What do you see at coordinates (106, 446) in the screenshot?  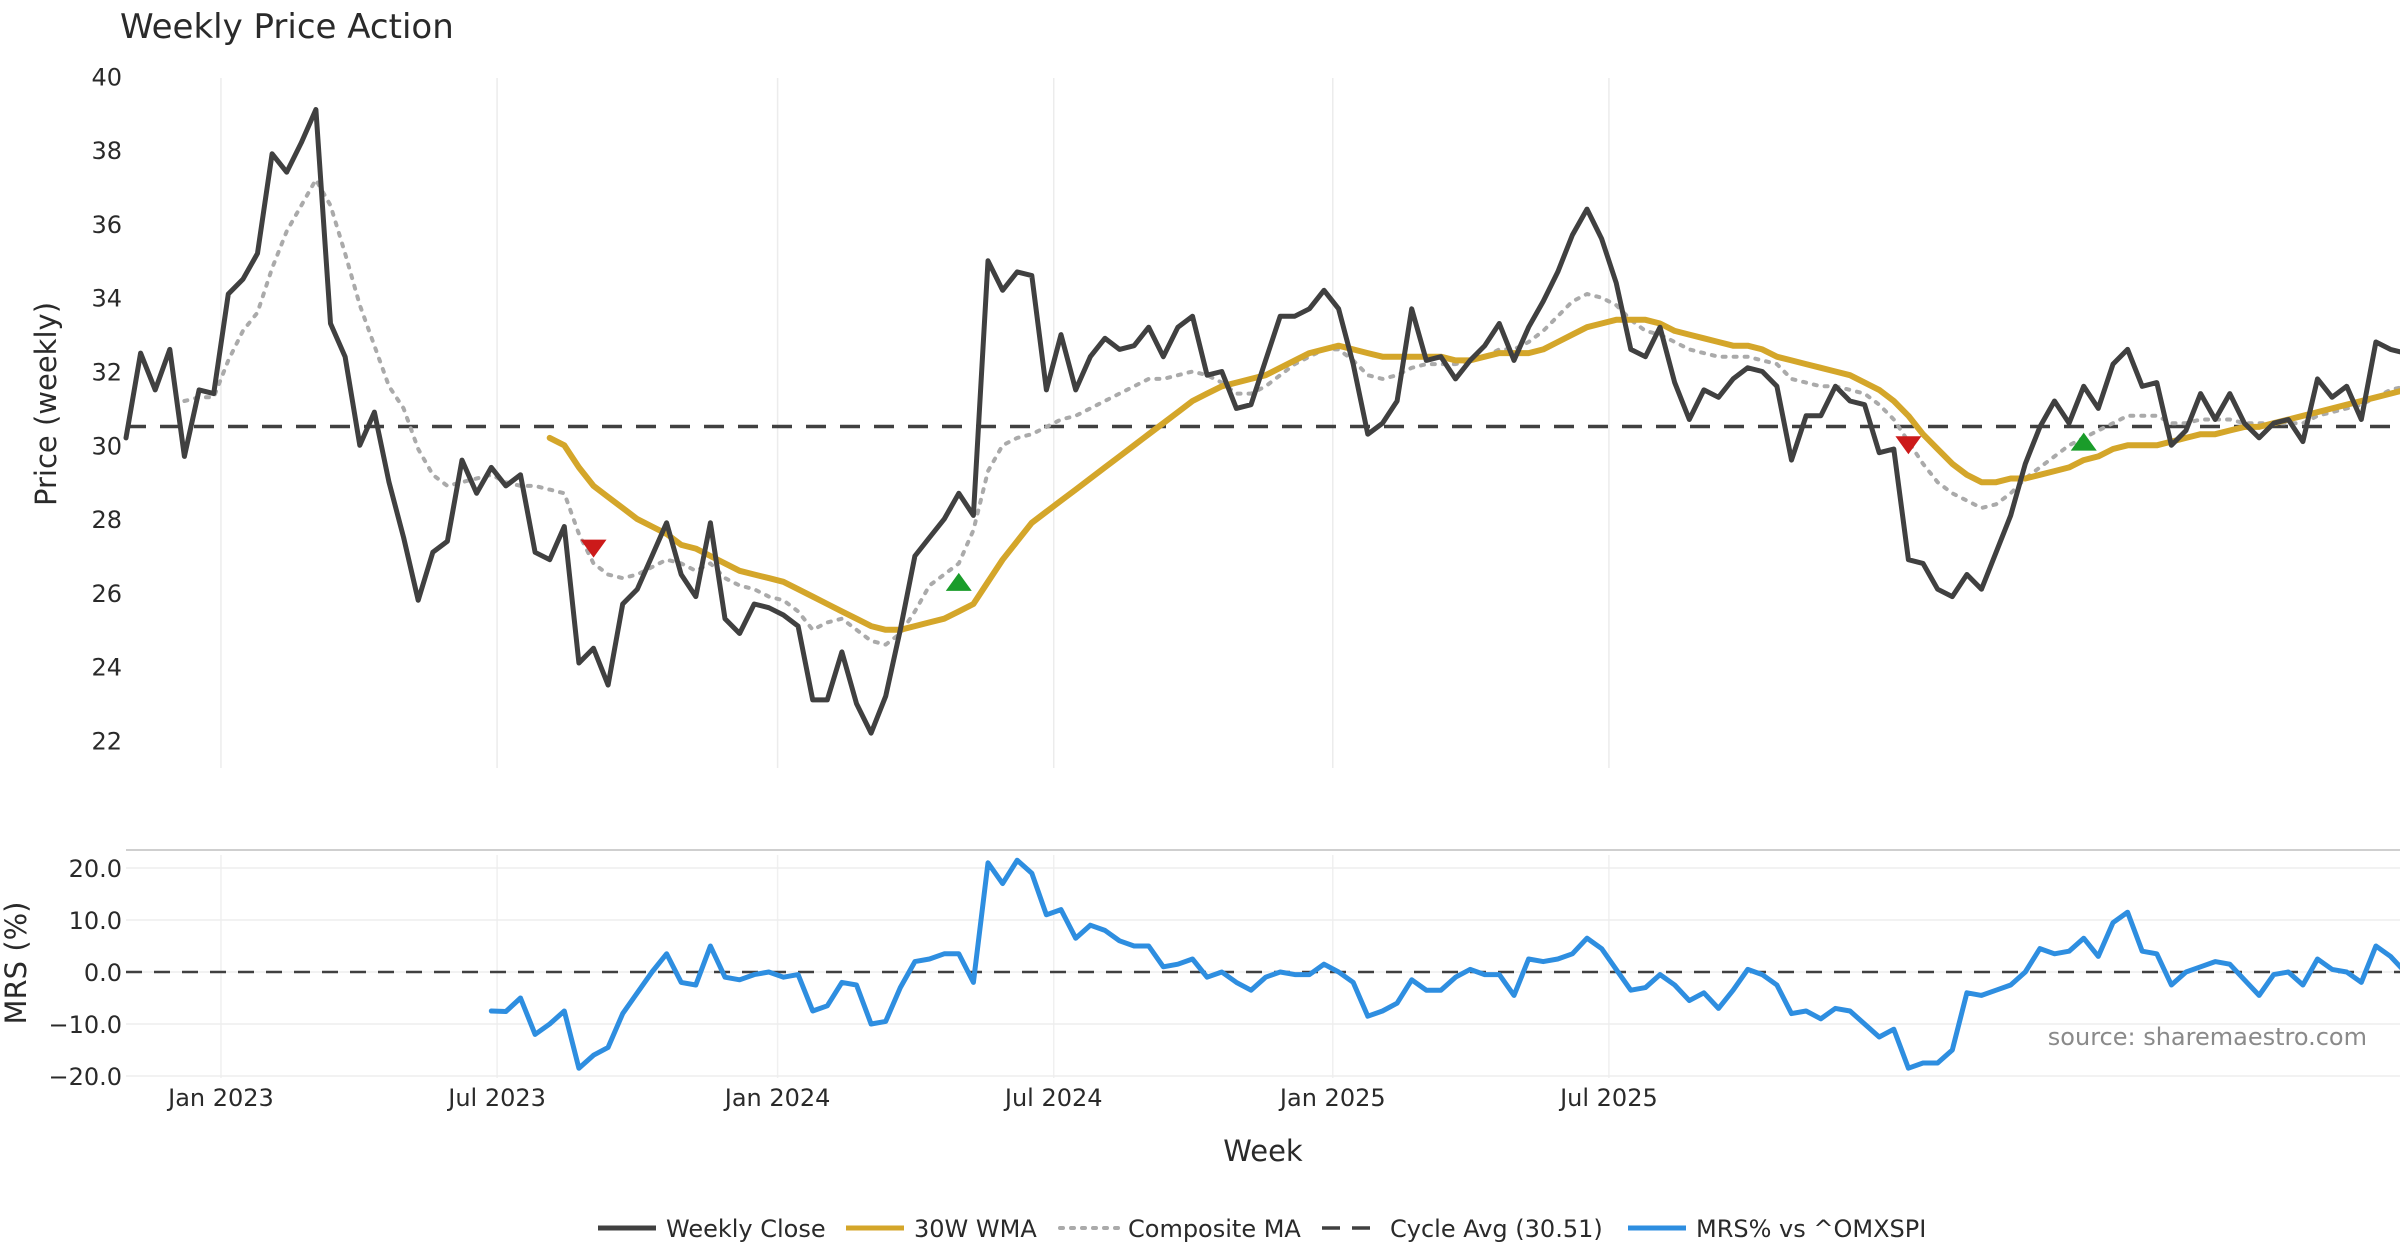 I see `price-y-tick-label: 30` at bounding box center [106, 446].